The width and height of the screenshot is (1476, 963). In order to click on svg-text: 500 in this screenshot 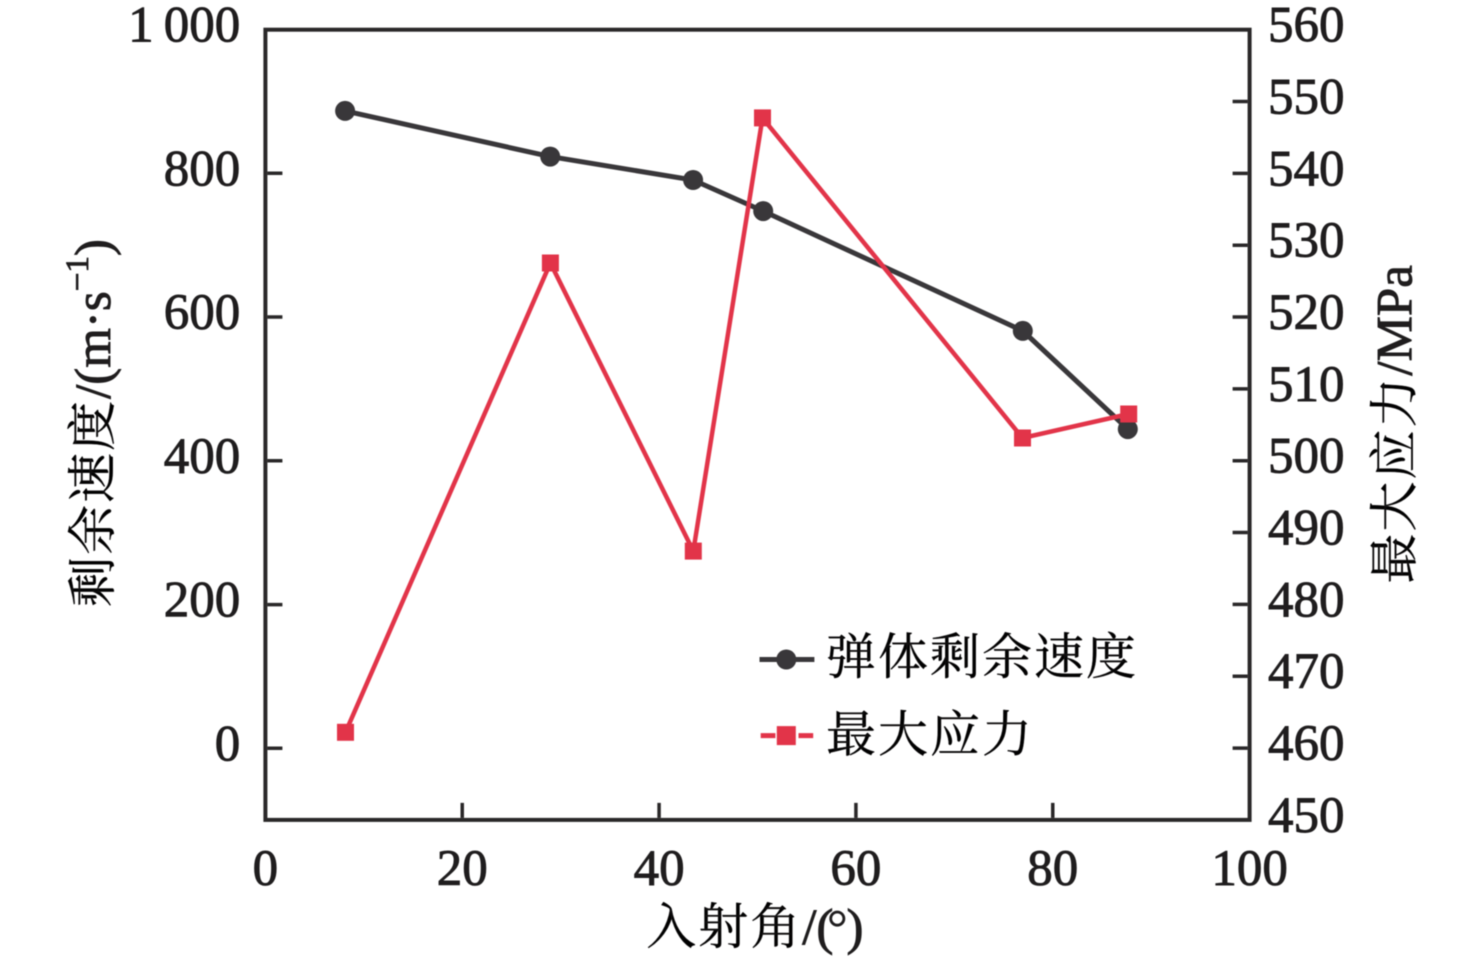, I will do `click(1306, 457)`.